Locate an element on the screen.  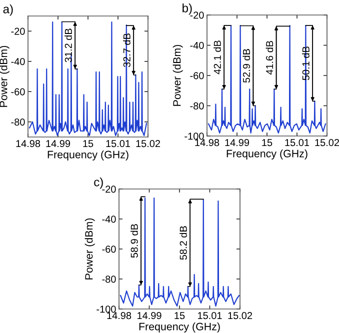
chart-title: c) is located at coordinates (98, 183).